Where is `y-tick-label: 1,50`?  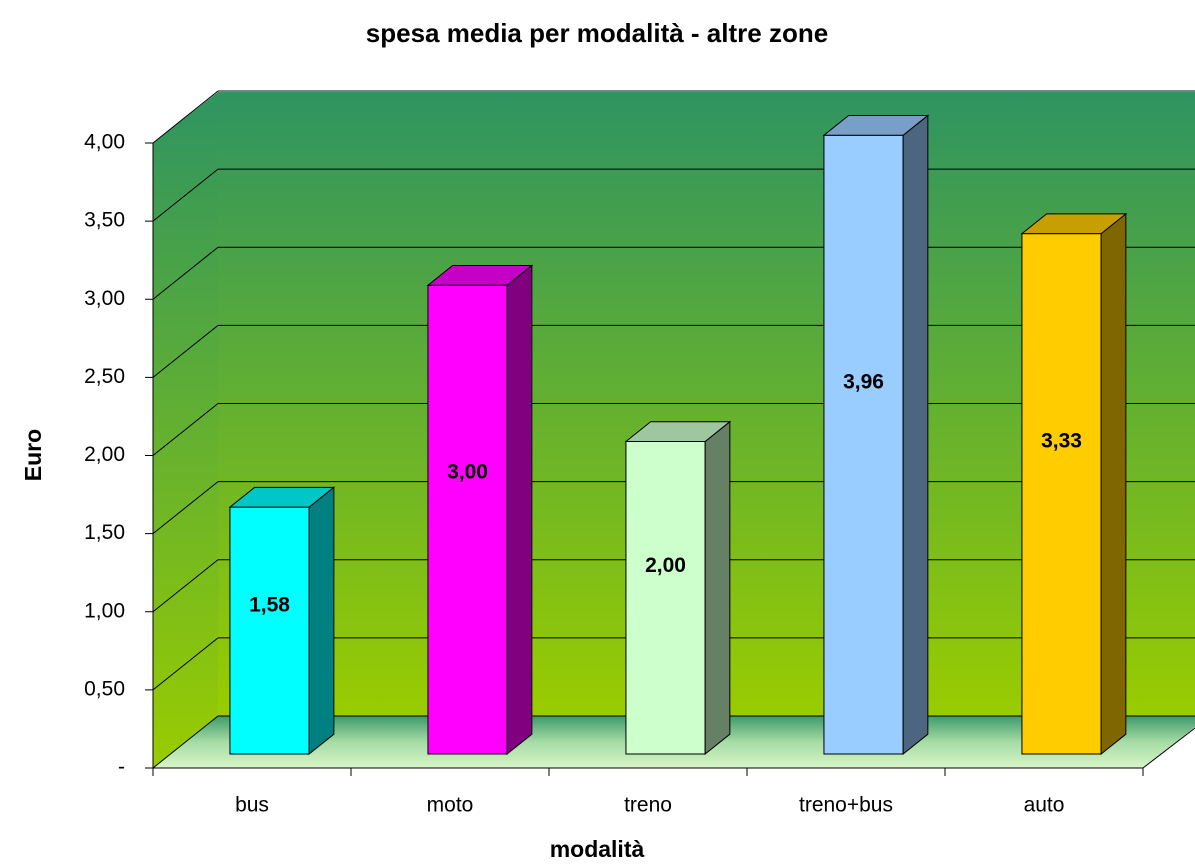
y-tick-label: 1,50 is located at coordinates (104, 532).